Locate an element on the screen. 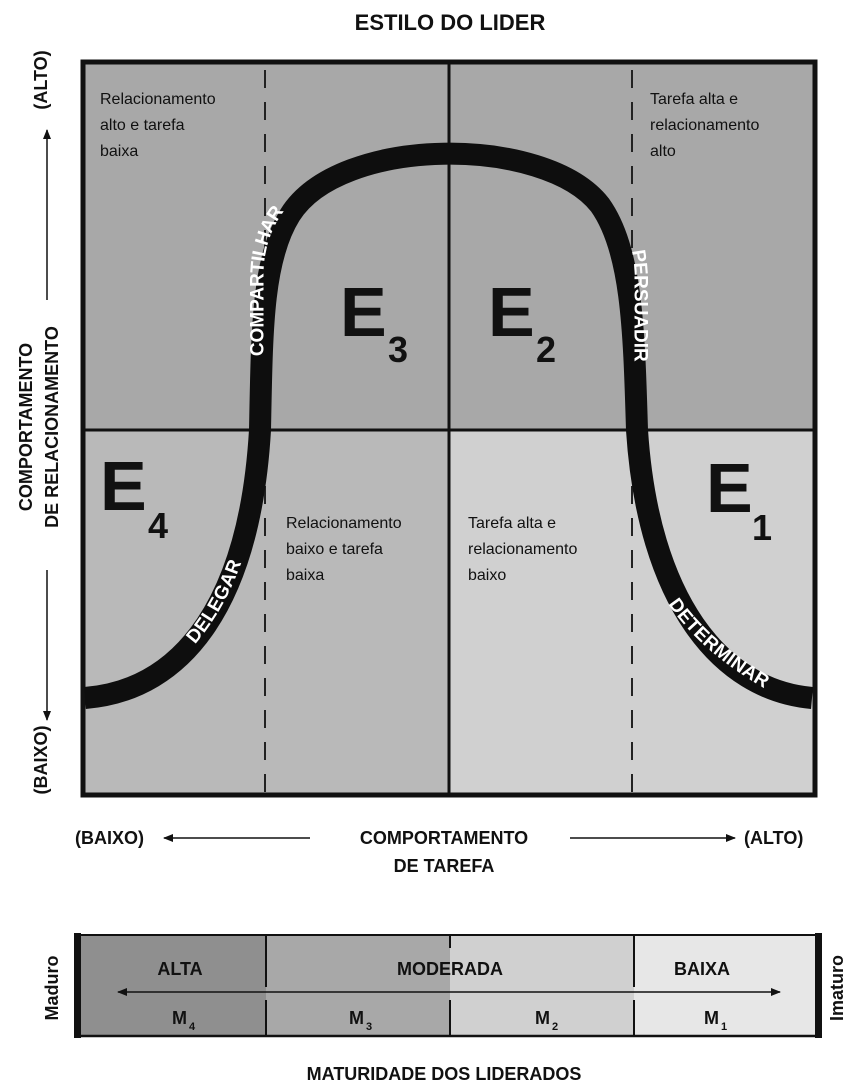 Image resolution: width=852 pixels, height=1090 pixels. style-label-e2: E 2 is located at coordinates (522, 321).